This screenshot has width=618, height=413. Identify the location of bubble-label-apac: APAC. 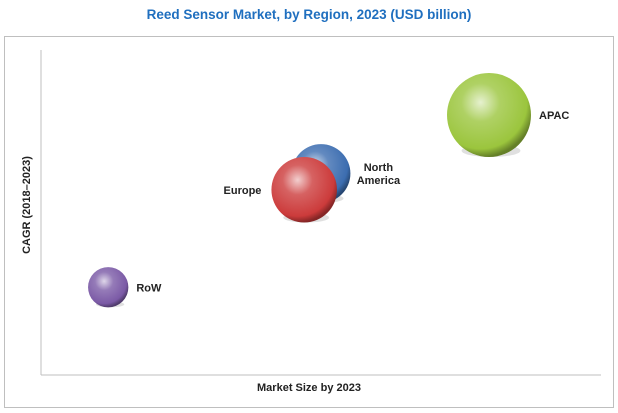
(554, 116).